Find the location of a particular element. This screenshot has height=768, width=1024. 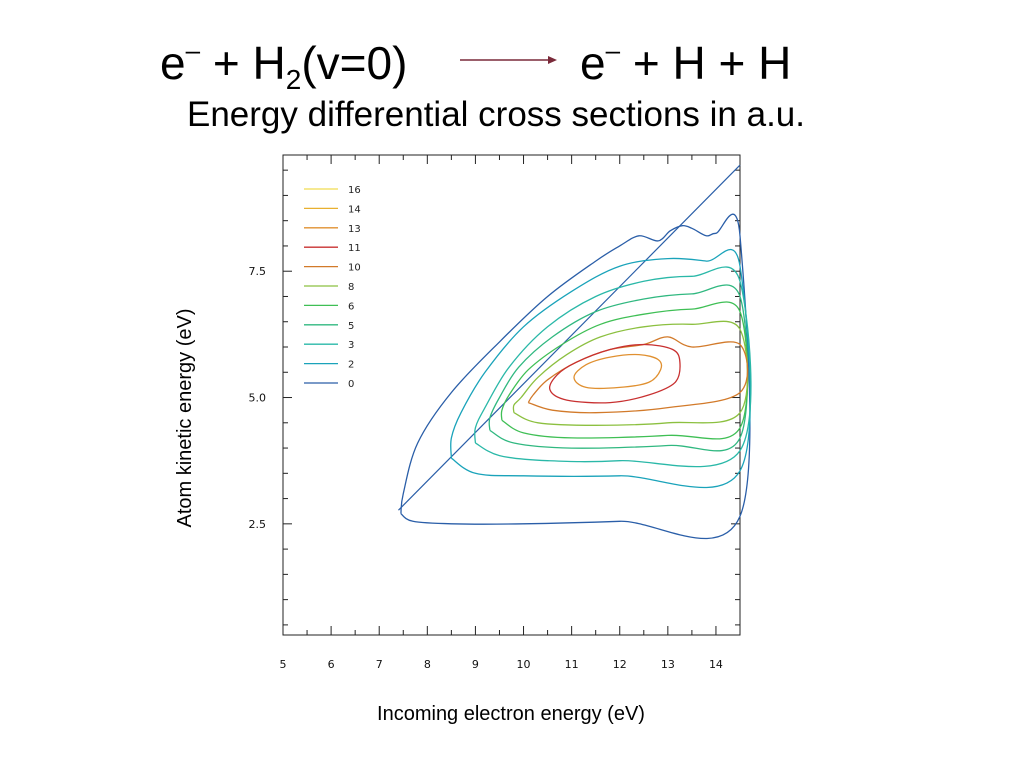

legend-label: 2 is located at coordinates (351, 365).